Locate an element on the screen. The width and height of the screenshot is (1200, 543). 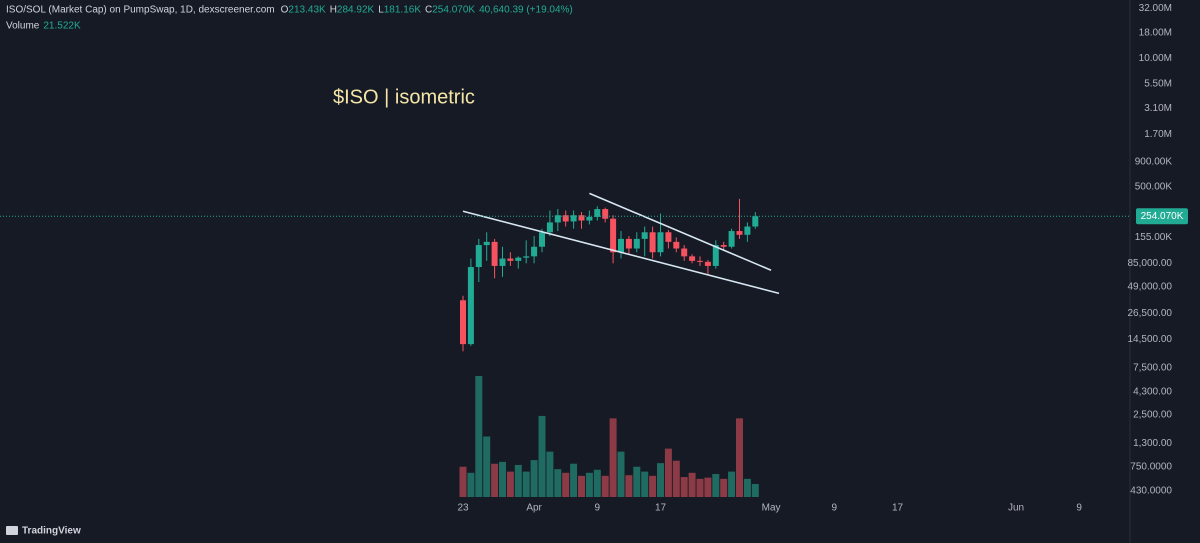
y-tick-label: 18.00M is located at coordinates (1155, 33).